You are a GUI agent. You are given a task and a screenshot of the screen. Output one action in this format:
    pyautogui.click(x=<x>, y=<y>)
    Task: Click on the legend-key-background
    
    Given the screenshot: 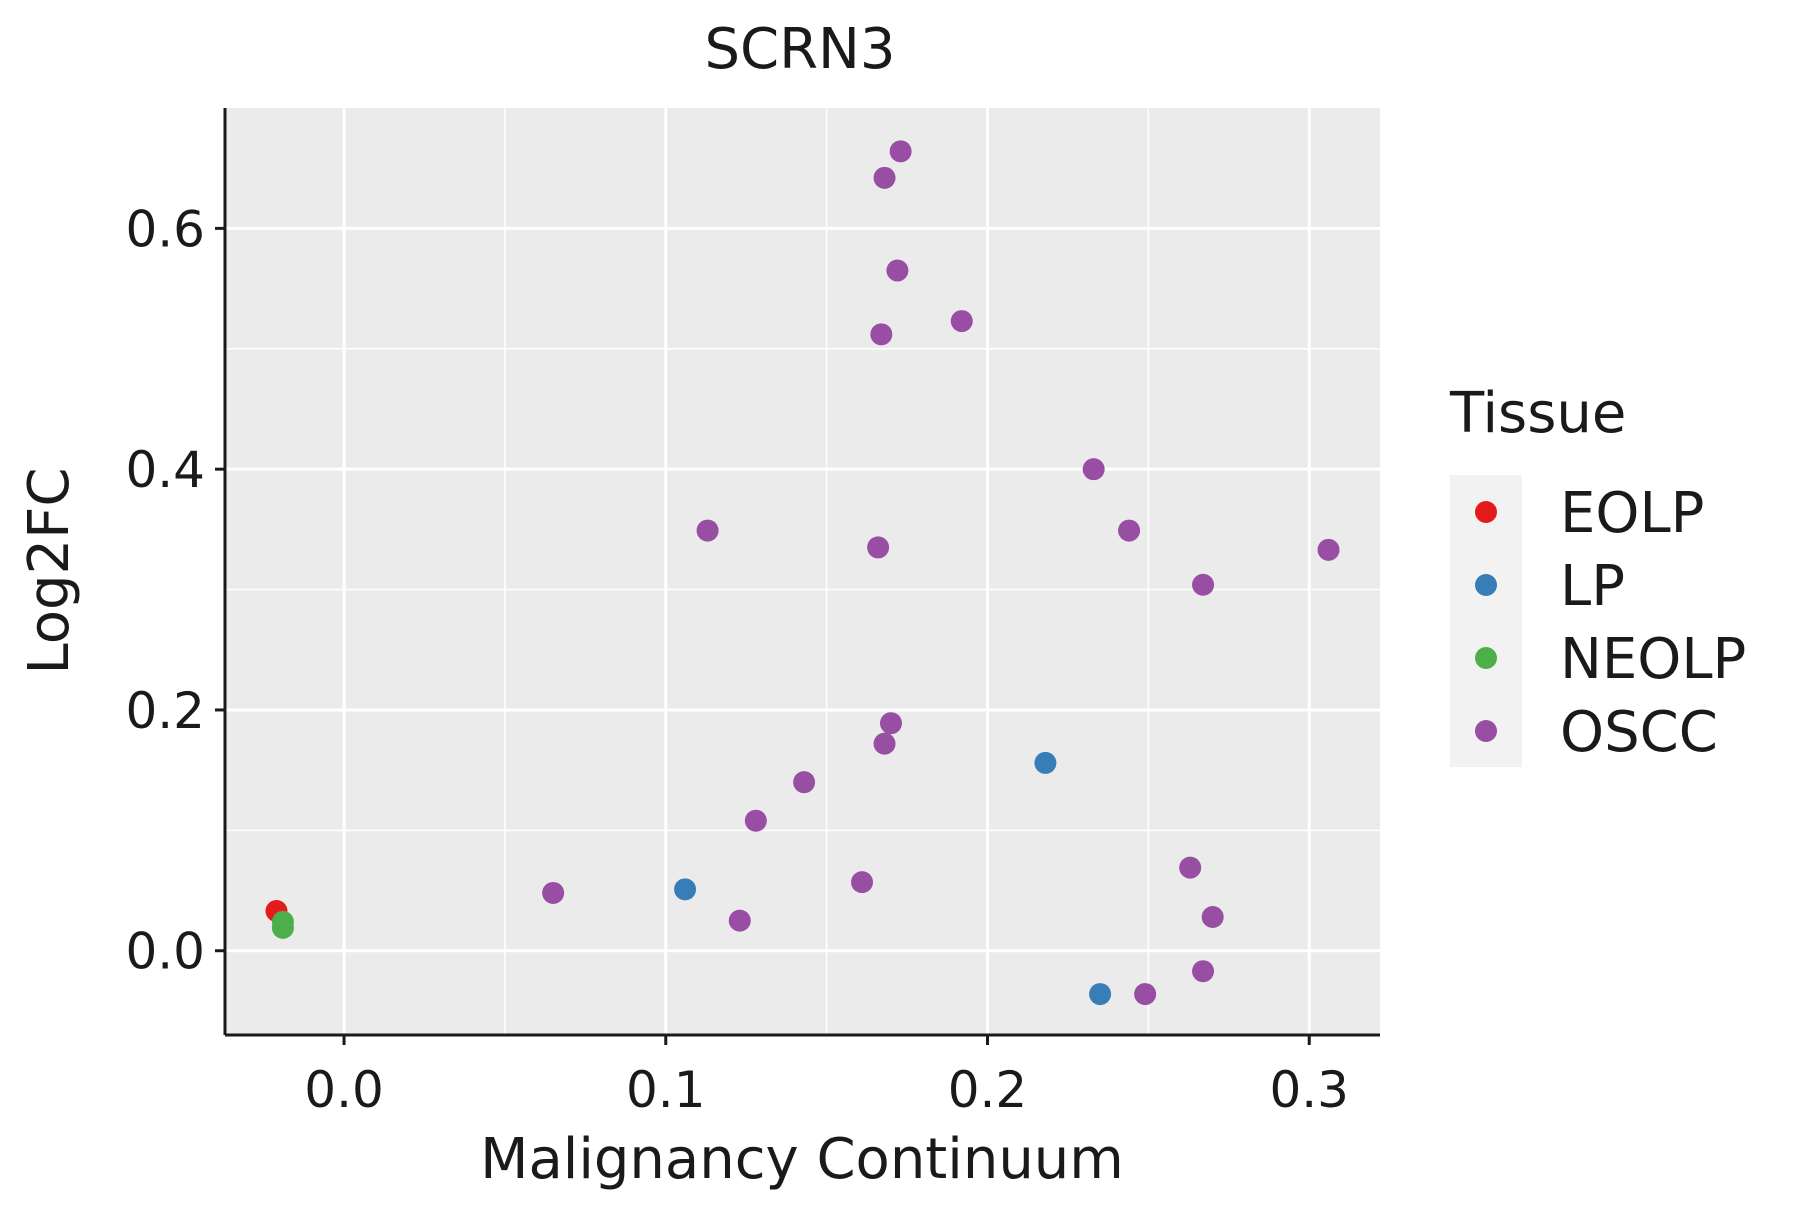 What is the action you would take?
    pyautogui.click(x=1486, y=621)
    